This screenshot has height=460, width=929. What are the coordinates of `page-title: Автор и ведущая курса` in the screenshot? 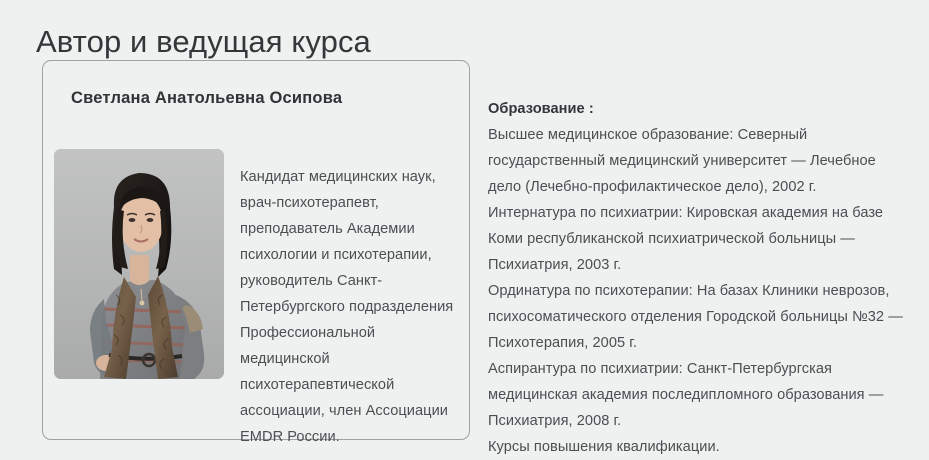 It's located at (203, 41).